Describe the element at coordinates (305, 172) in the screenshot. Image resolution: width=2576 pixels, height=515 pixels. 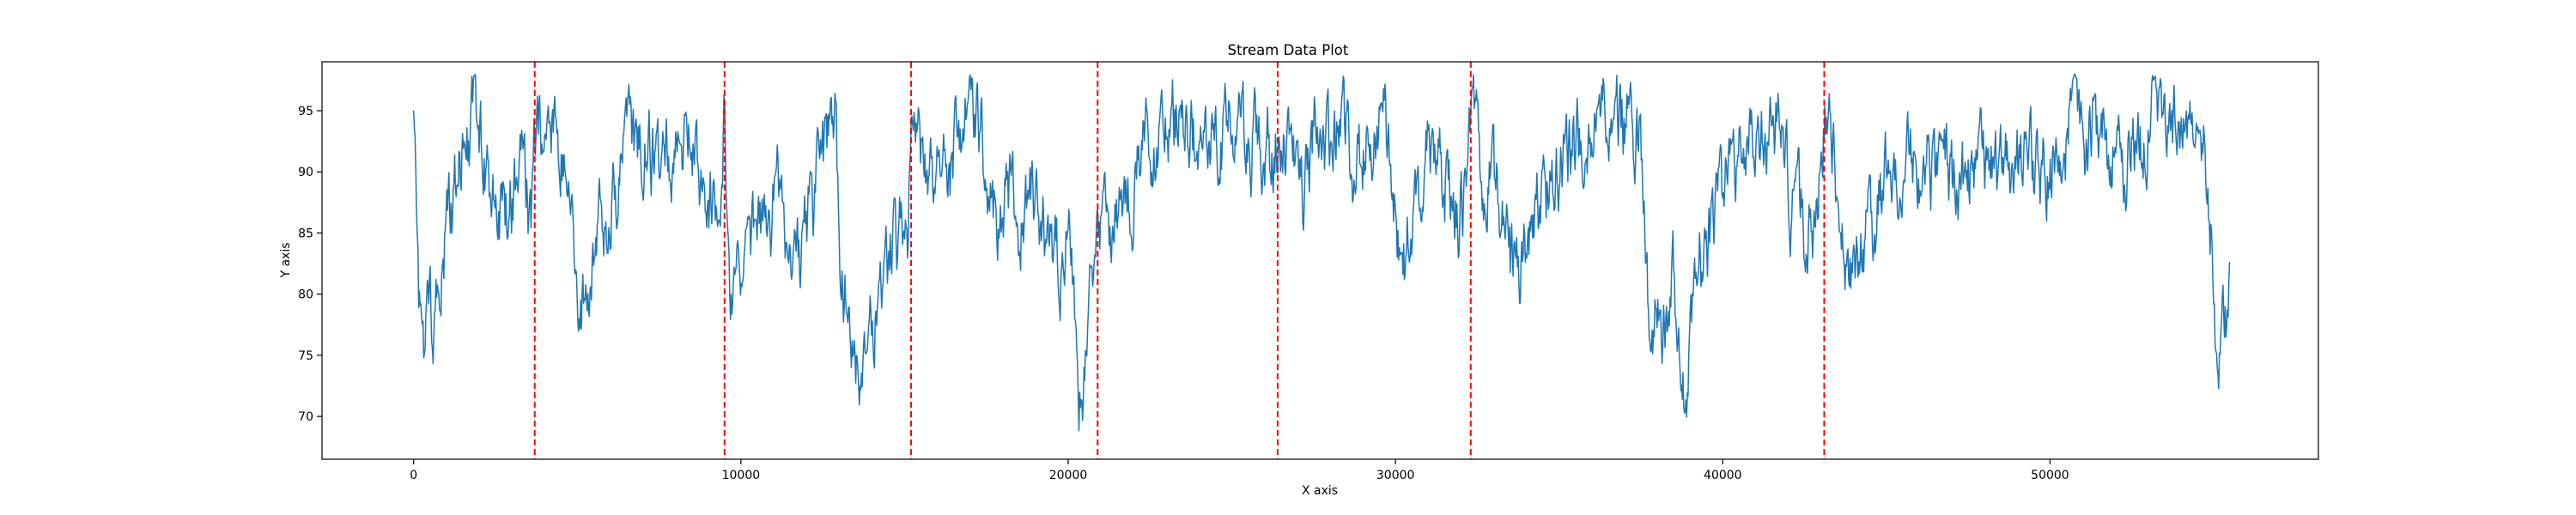
I see `y-tick-label: 90` at that location.